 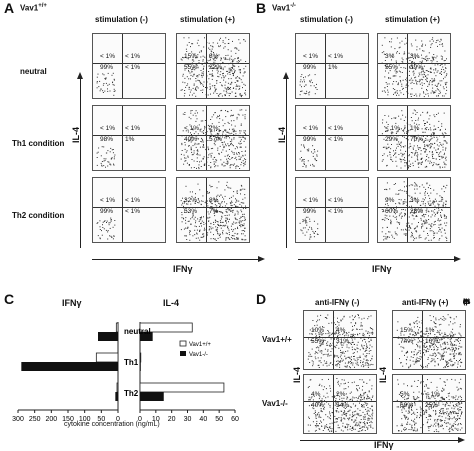 What do you see at coordinates (297, 375) in the screenshot?
I see `panel-d-ylabel-left: IL-4` at bounding box center [297, 375].